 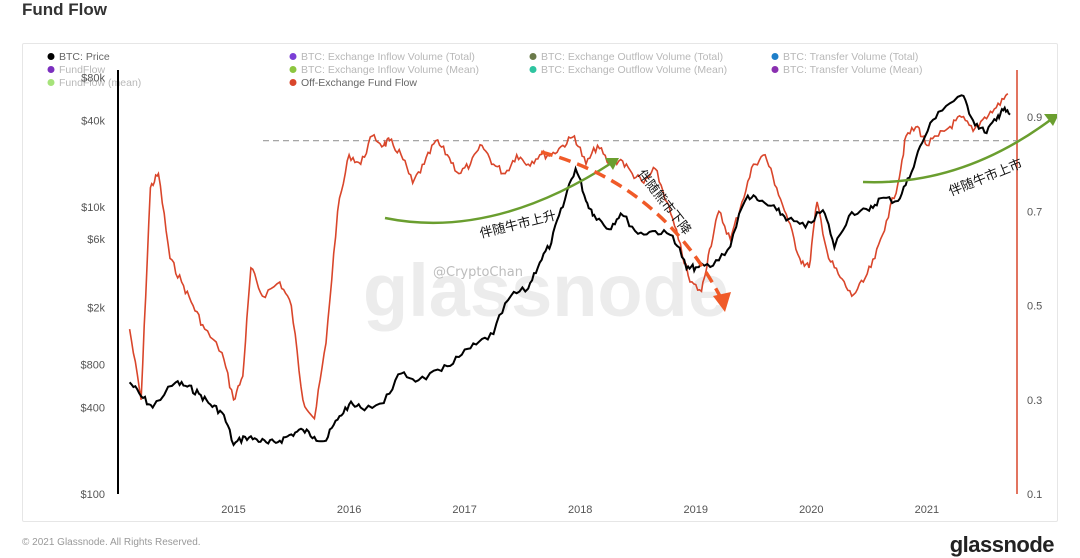 What do you see at coordinates (96, 308) in the screenshot?
I see `left-tick-label: $2k` at bounding box center [96, 308].